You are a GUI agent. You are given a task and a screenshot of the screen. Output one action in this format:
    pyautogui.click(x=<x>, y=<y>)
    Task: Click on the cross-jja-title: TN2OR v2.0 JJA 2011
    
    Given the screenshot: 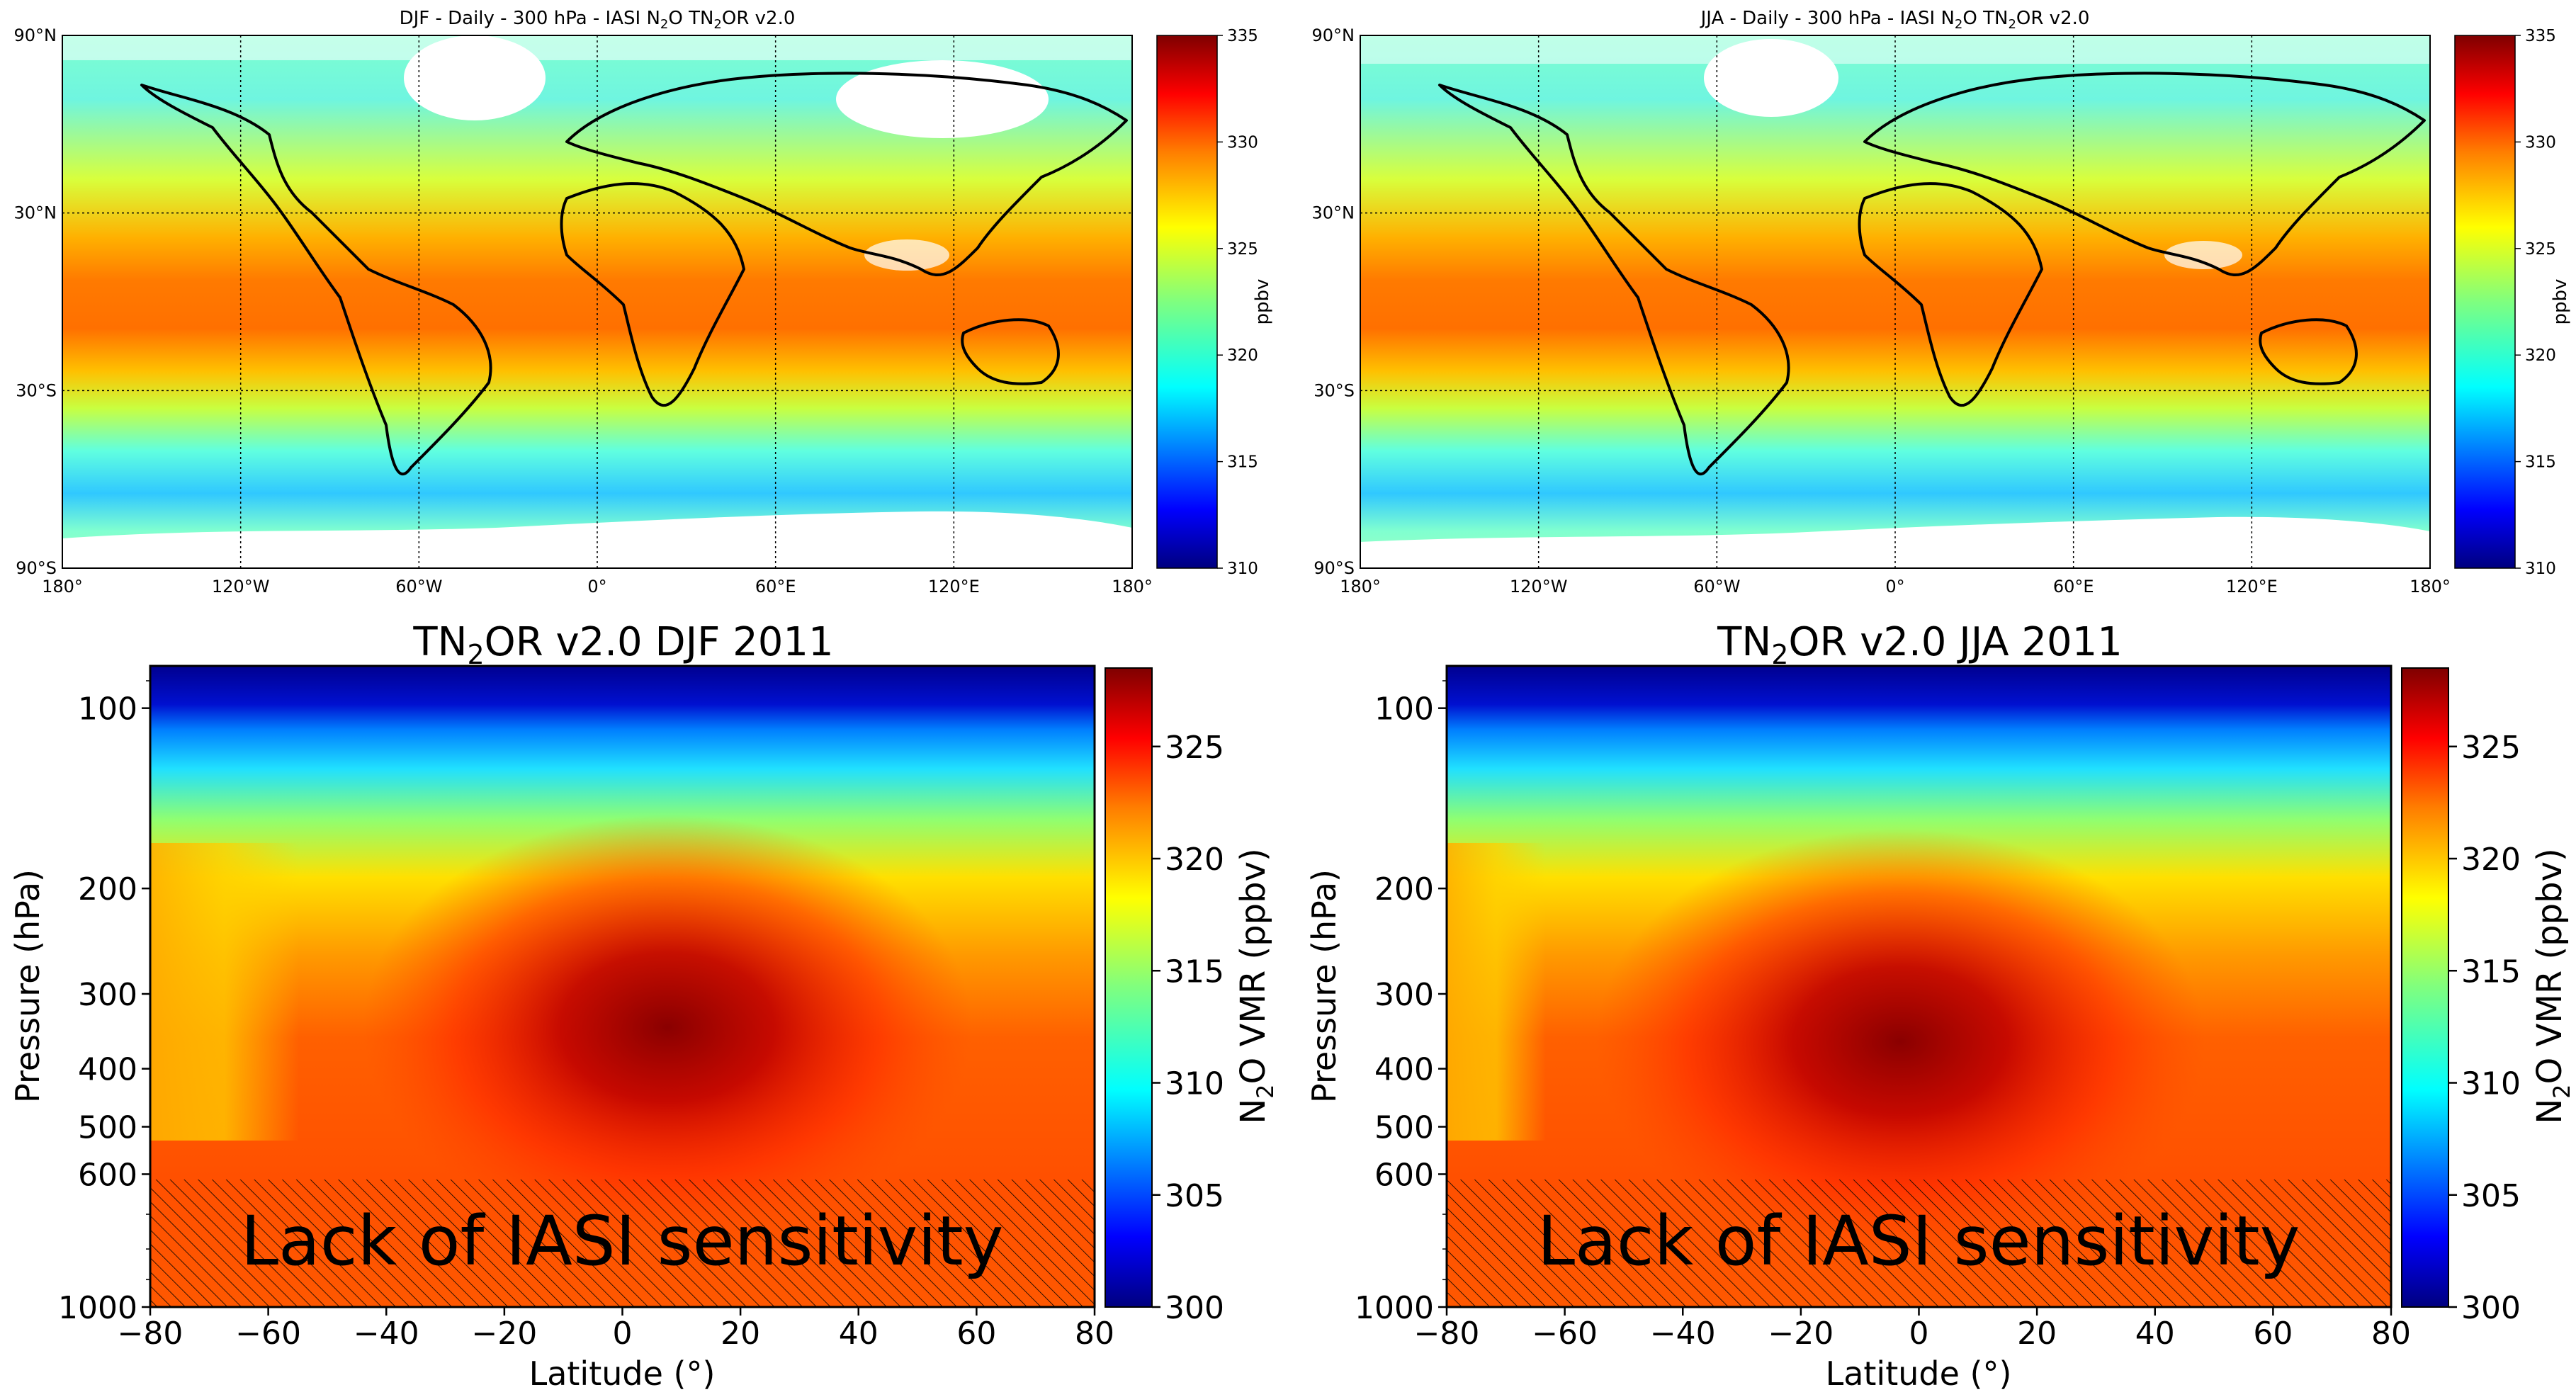 What is the action you would take?
    pyautogui.click(x=1920, y=644)
    